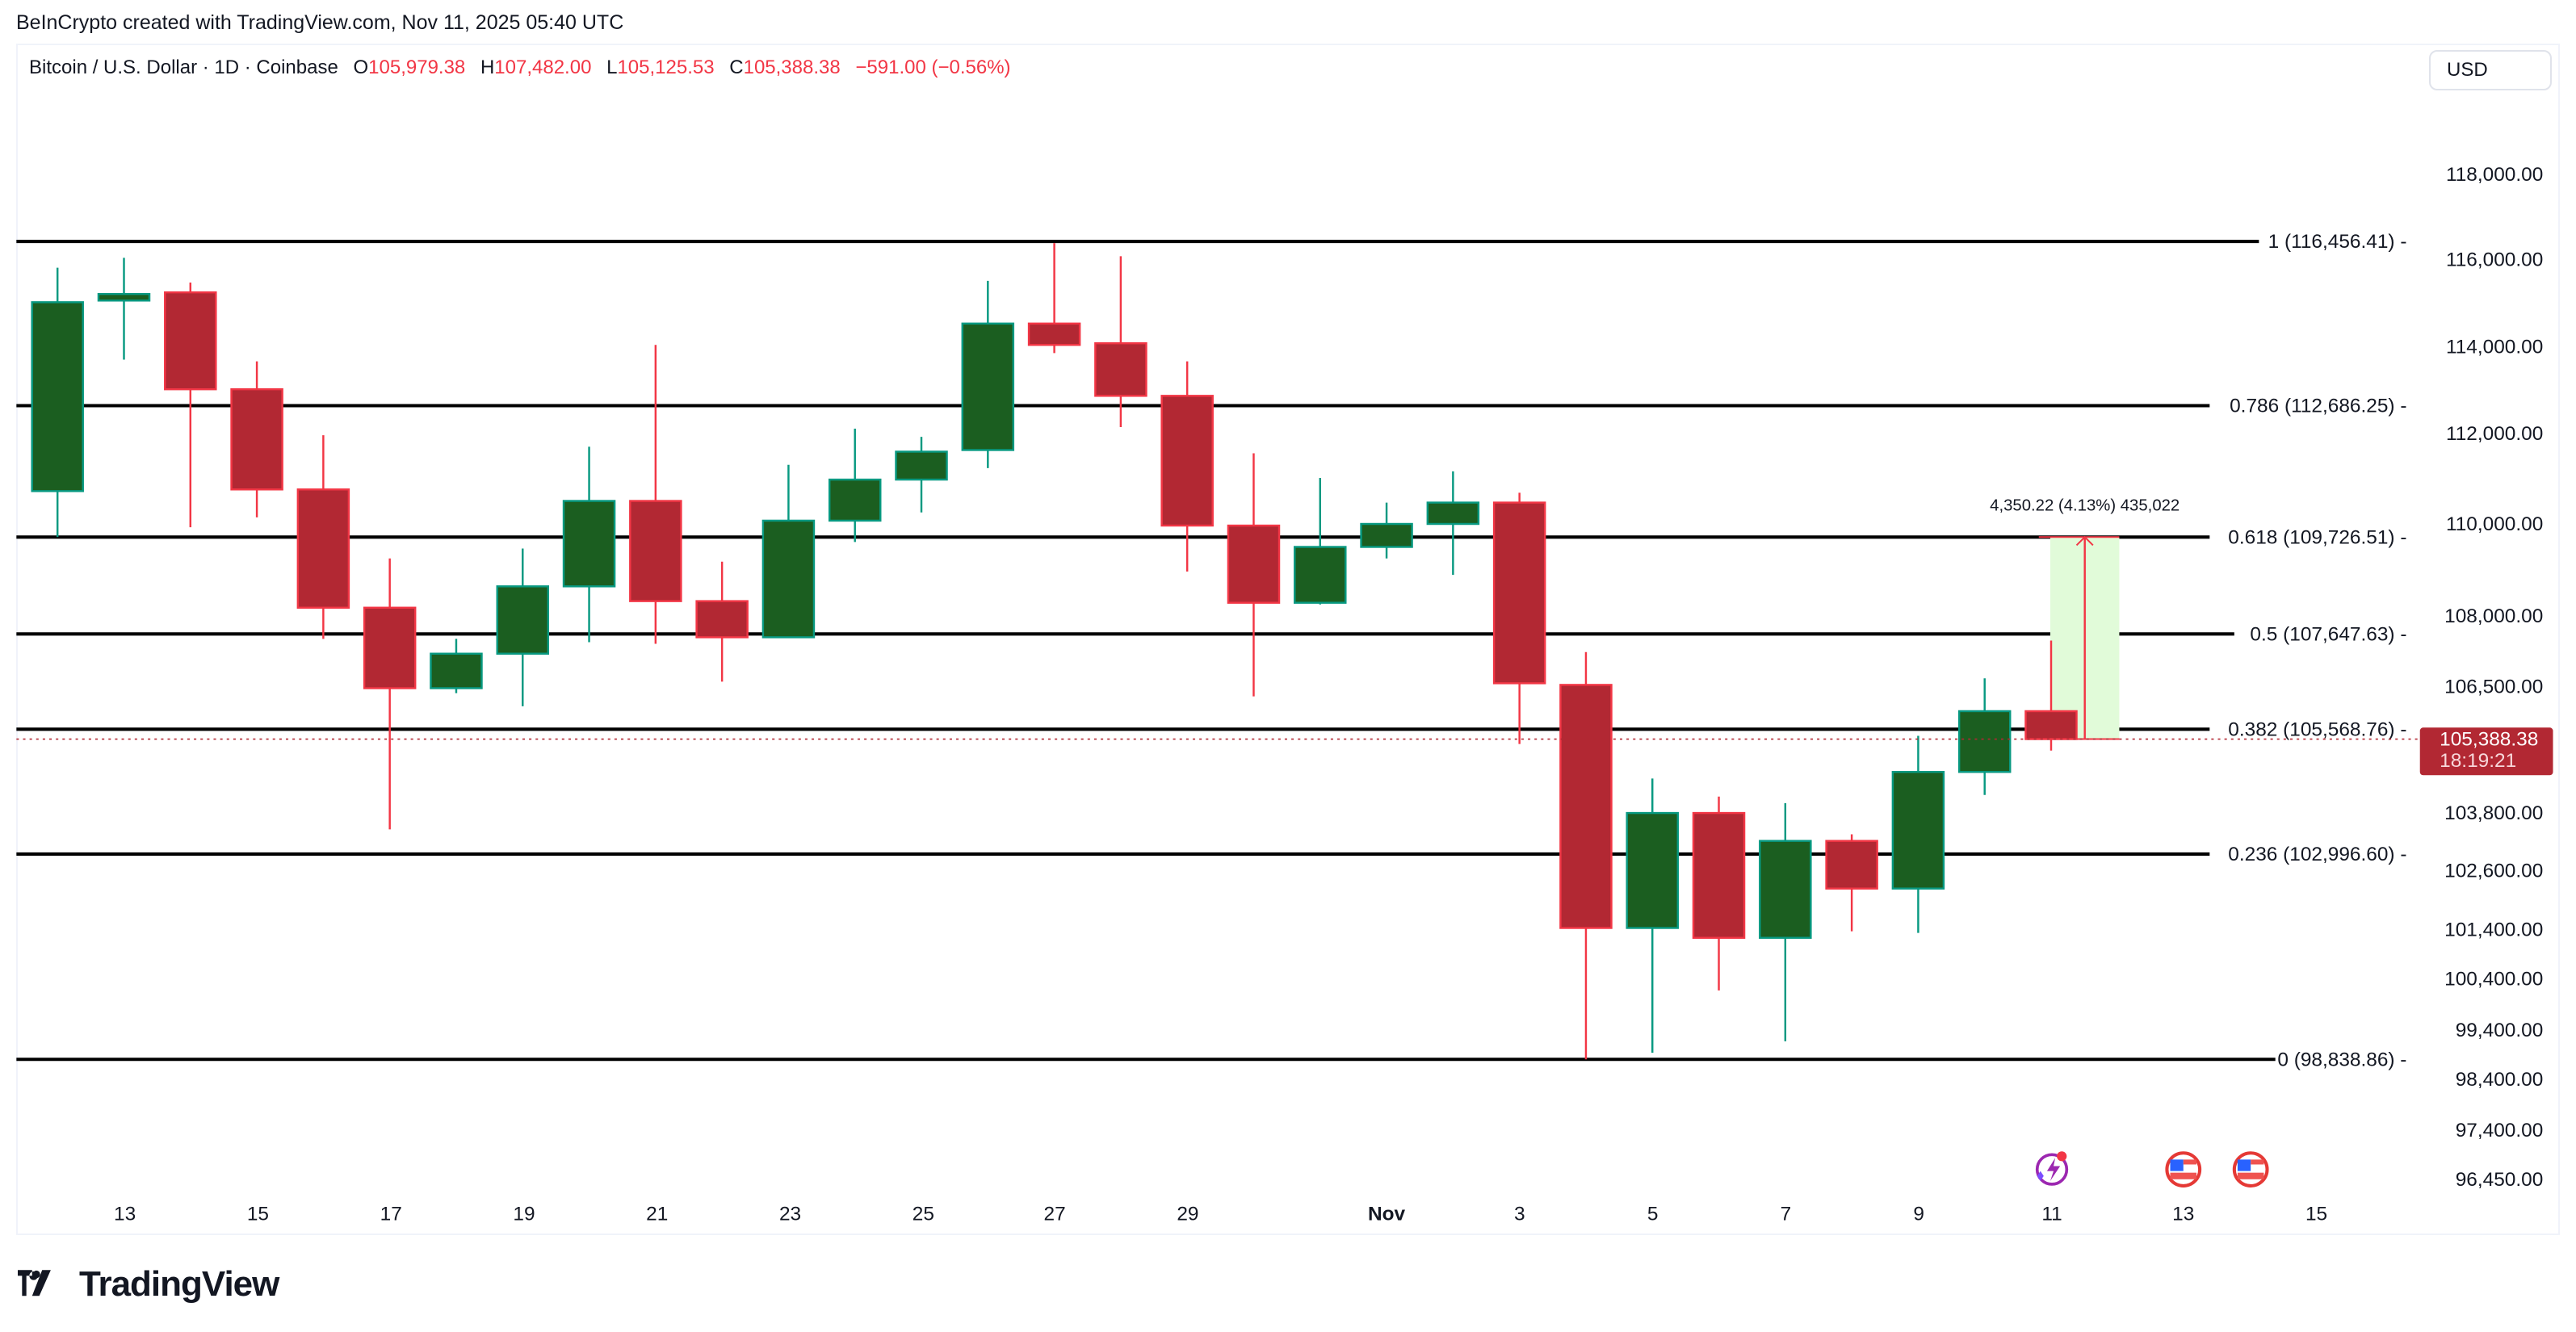  What do you see at coordinates (2318, 406) in the screenshot?
I see `fib-label: 0.786 (112,686.25) -` at bounding box center [2318, 406].